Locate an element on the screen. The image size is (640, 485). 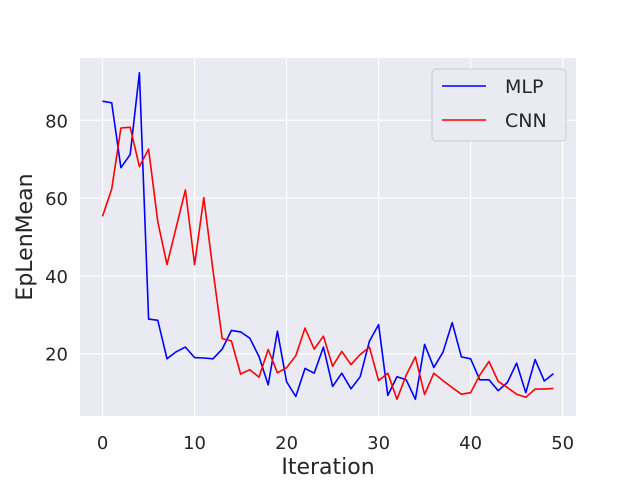
x-tick-label: 50 is located at coordinates (562, 443).